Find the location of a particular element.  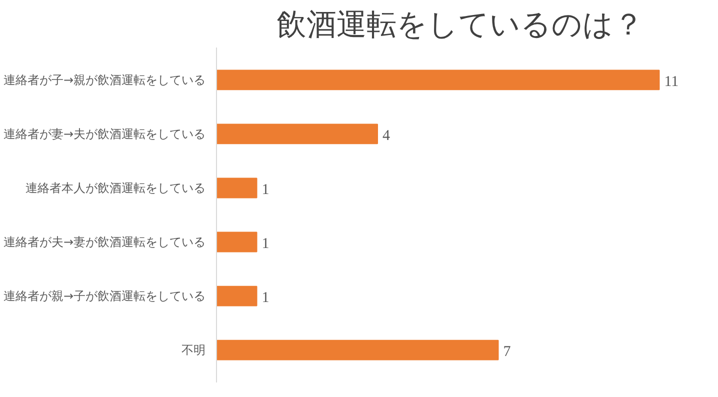

y-tick-label: 不明 is located at coordinates (194, 350).